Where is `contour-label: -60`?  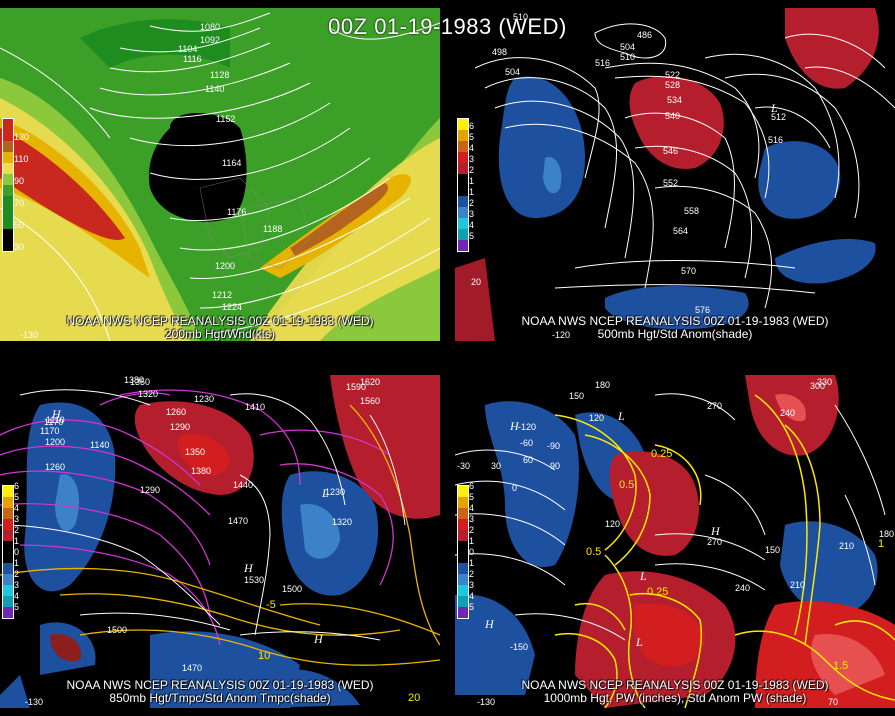 contour-label: -60 is located at coordinates (526, 443).